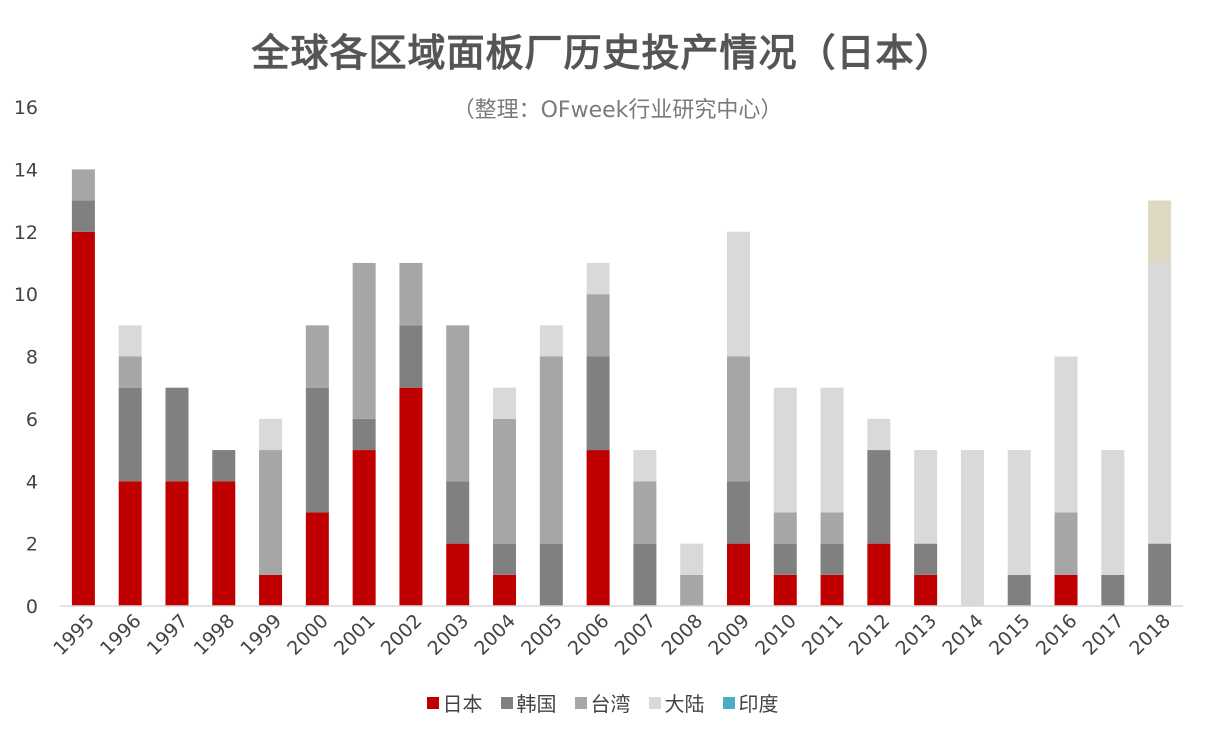  I want to click on legend-item: 大陆, so click(676, 702).